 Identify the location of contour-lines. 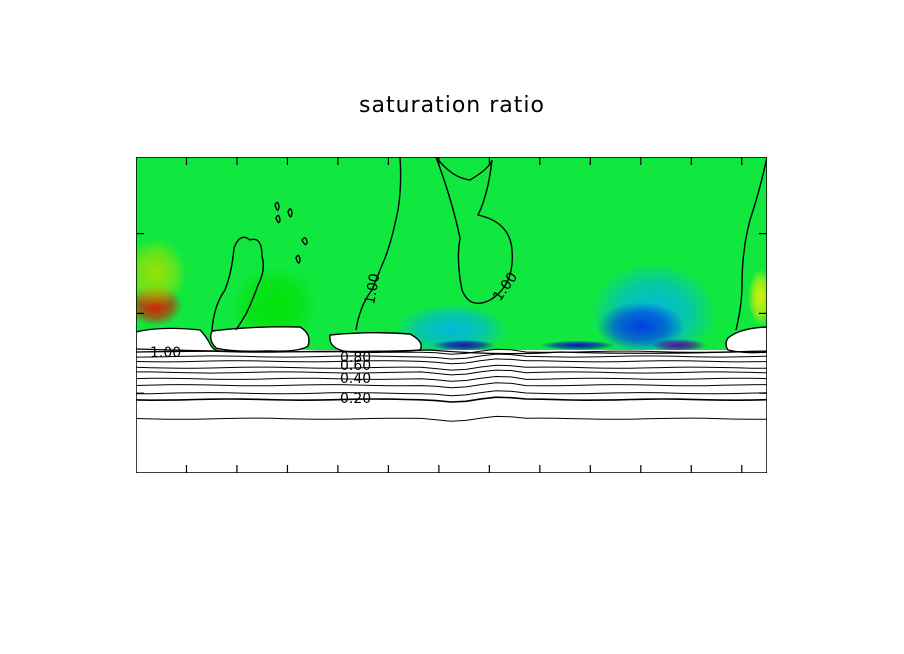
(451, 385).